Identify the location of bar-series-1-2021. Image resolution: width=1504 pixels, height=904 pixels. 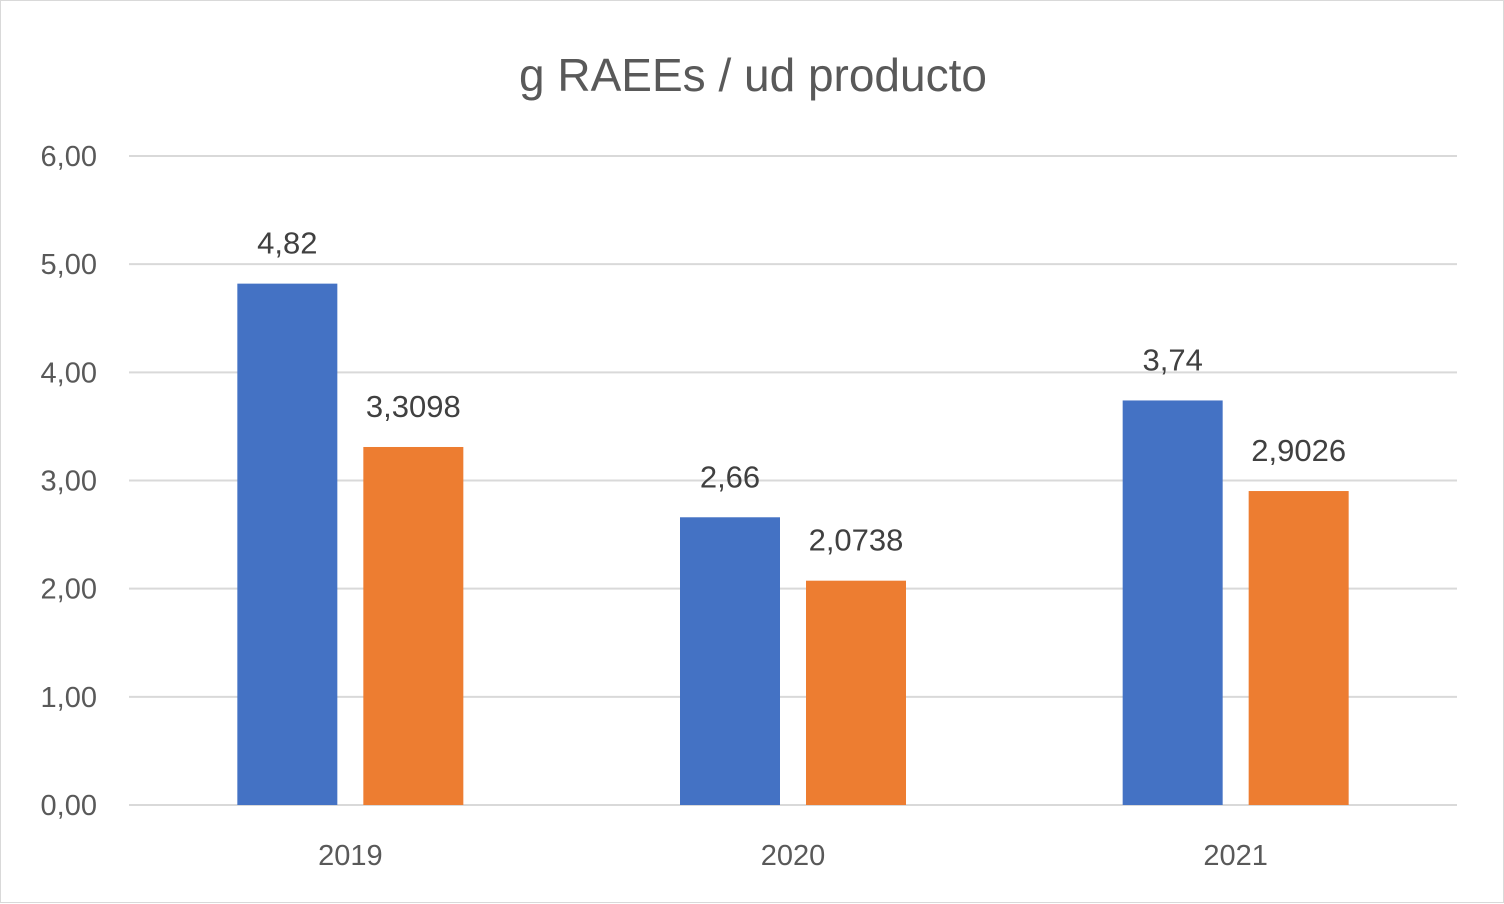
(1172, 602).